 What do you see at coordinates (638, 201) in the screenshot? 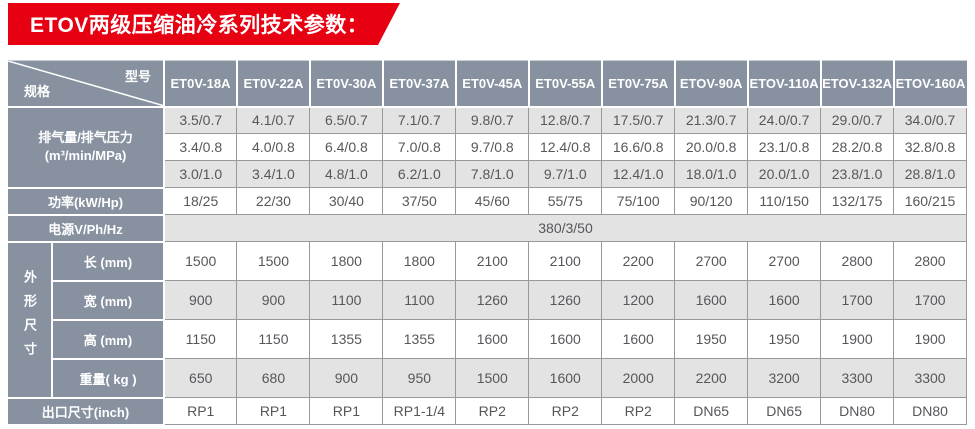
I see `table-cell: 75/100` at bounding box center [638, 201].